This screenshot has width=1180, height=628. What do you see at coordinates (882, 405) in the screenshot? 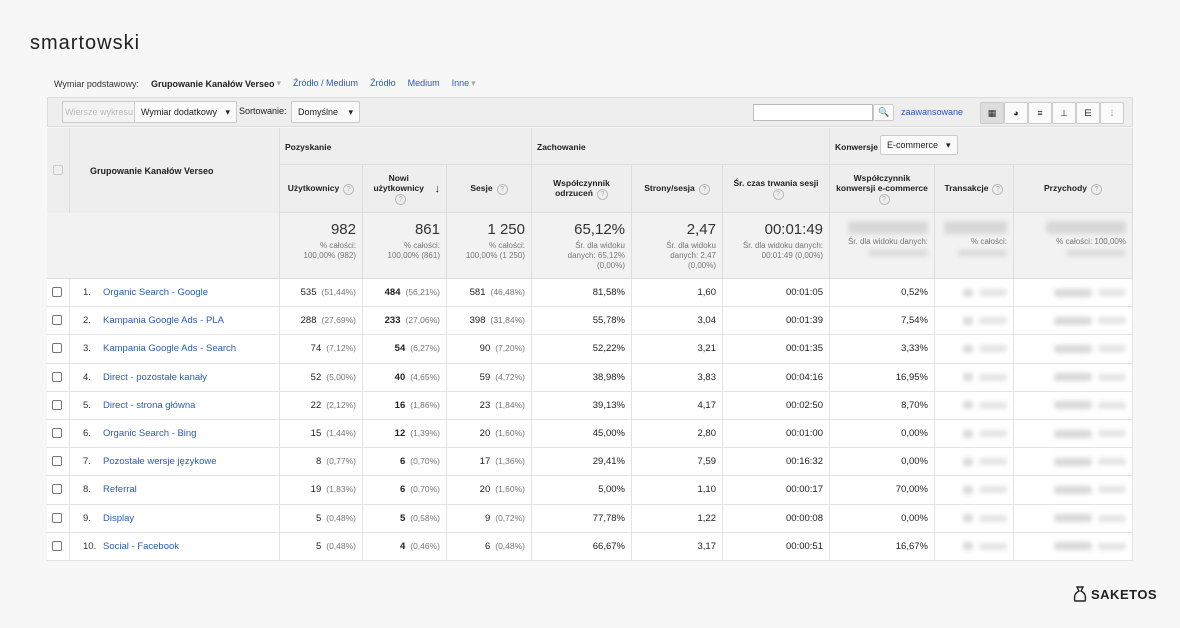
I see `metric-cell: 8,70%` at bounding box center [882, 405].